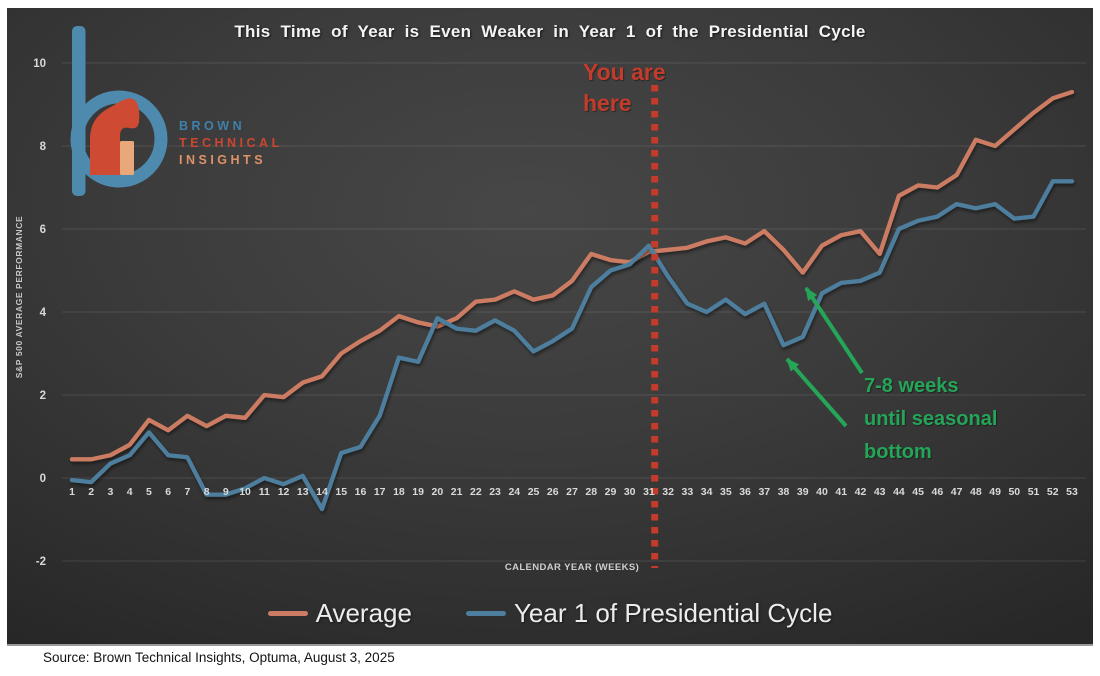 The width and height of the screenshot is (1100, 676). Describe the element at coordinates (688, 492) in the screenshot. I see `svg-text: 33` at that location.